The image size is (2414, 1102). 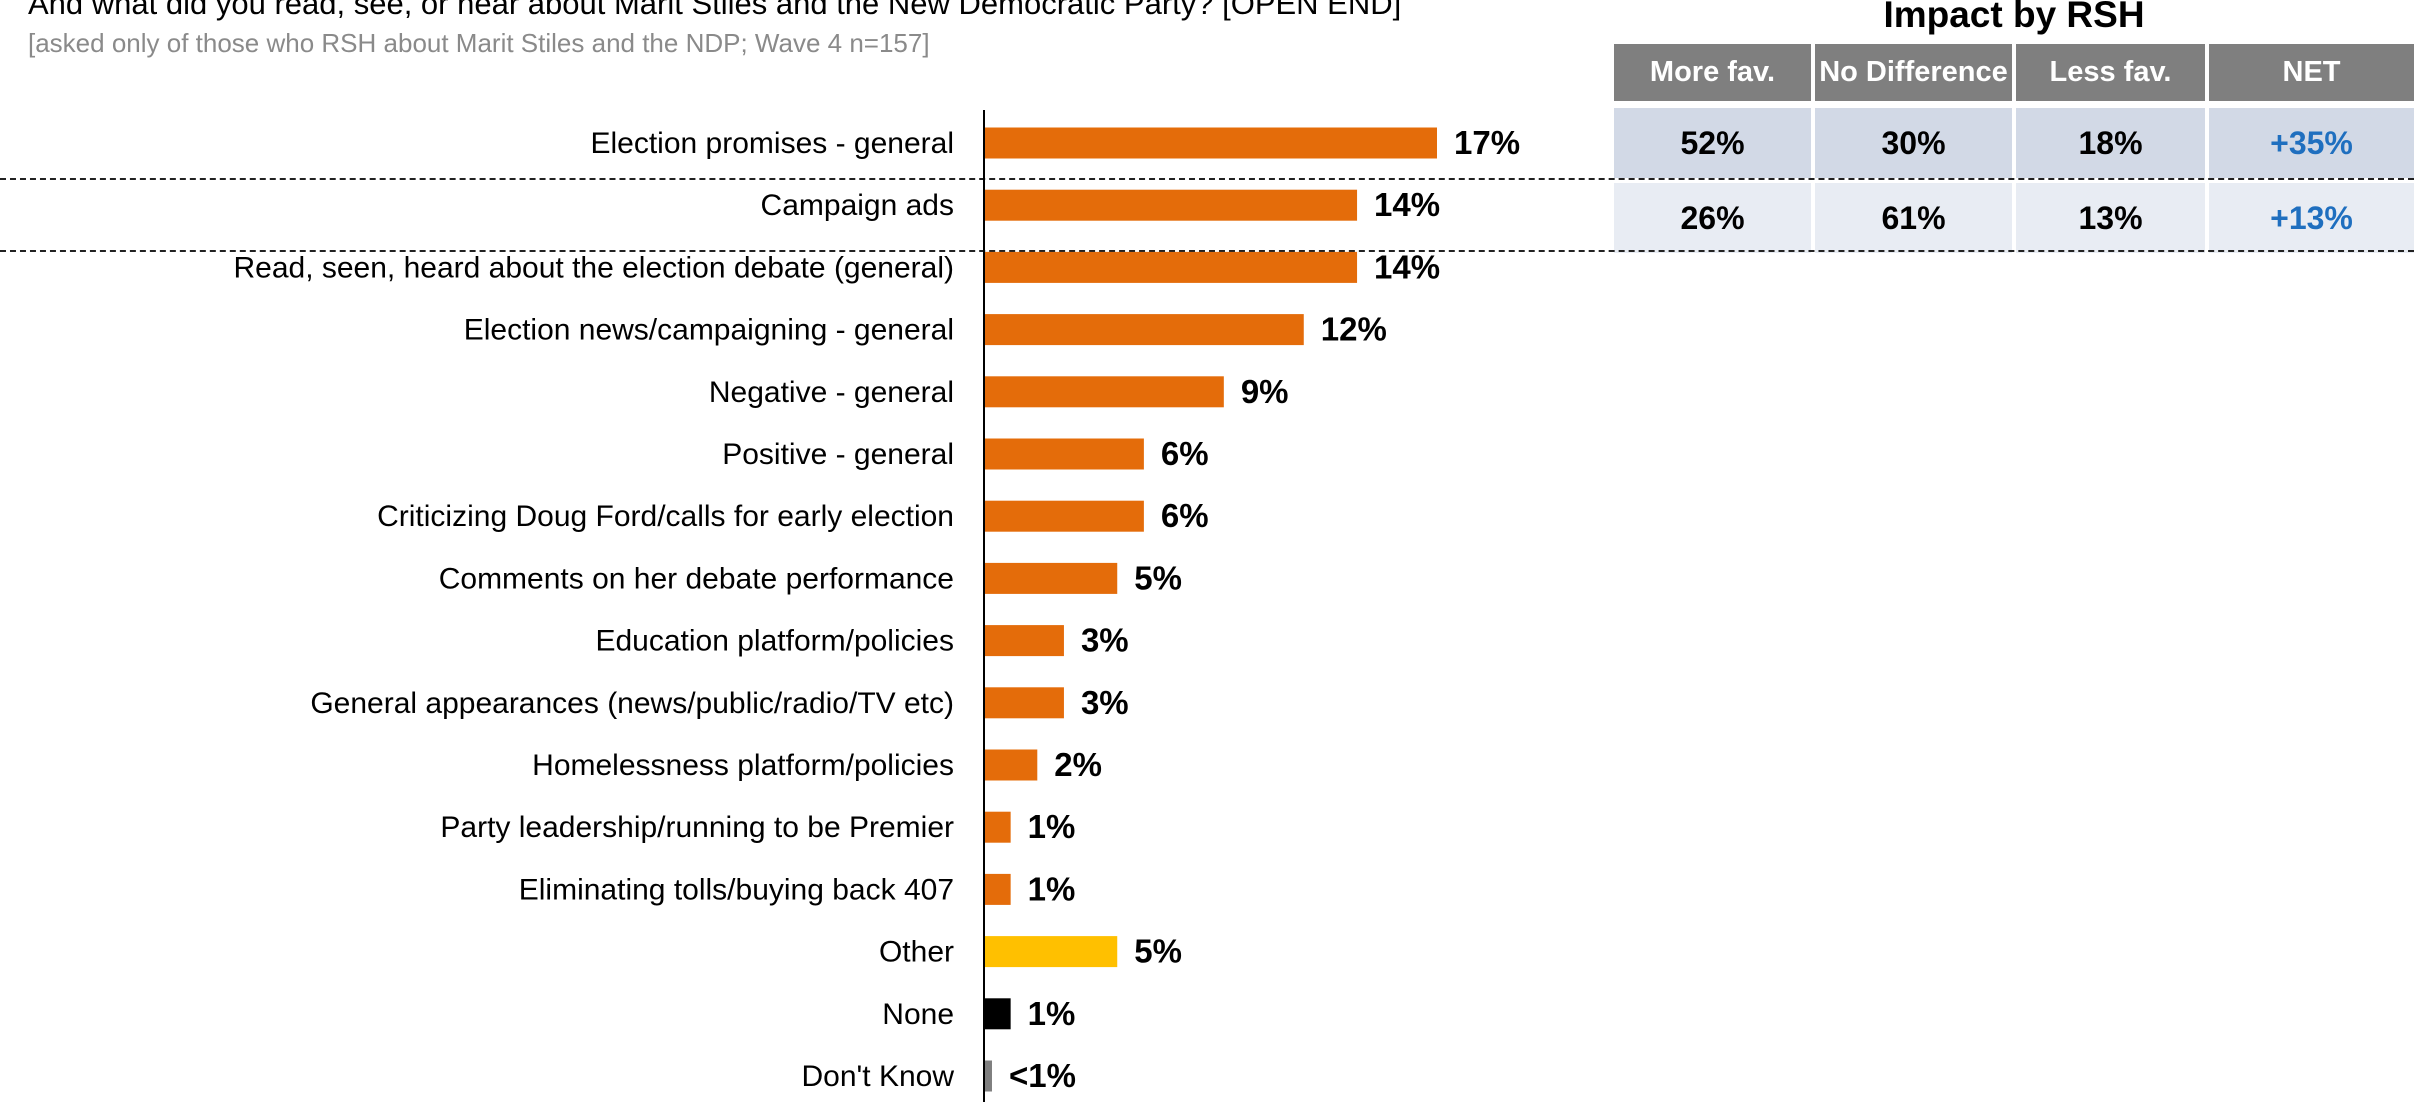 I want to click on impact-header-net: NET, so click(x=2311, y=72).